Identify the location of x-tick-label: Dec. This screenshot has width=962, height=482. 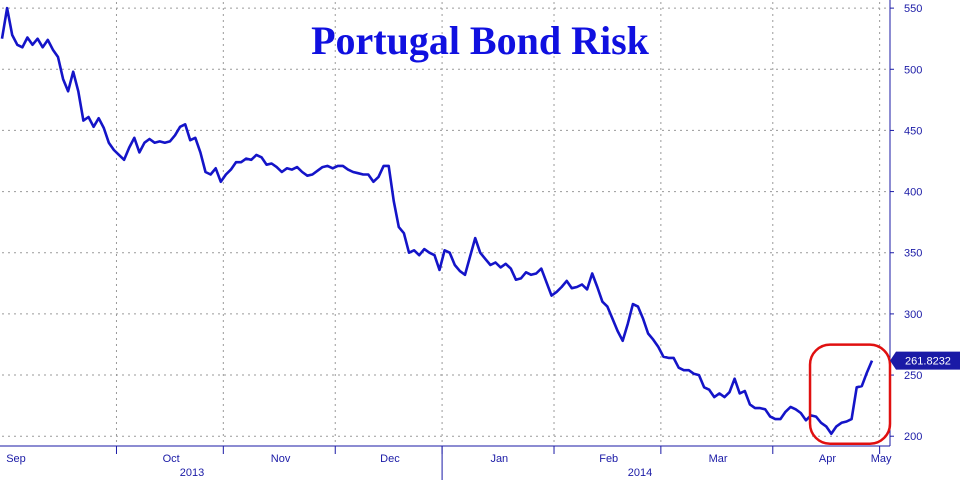
(390, 459).